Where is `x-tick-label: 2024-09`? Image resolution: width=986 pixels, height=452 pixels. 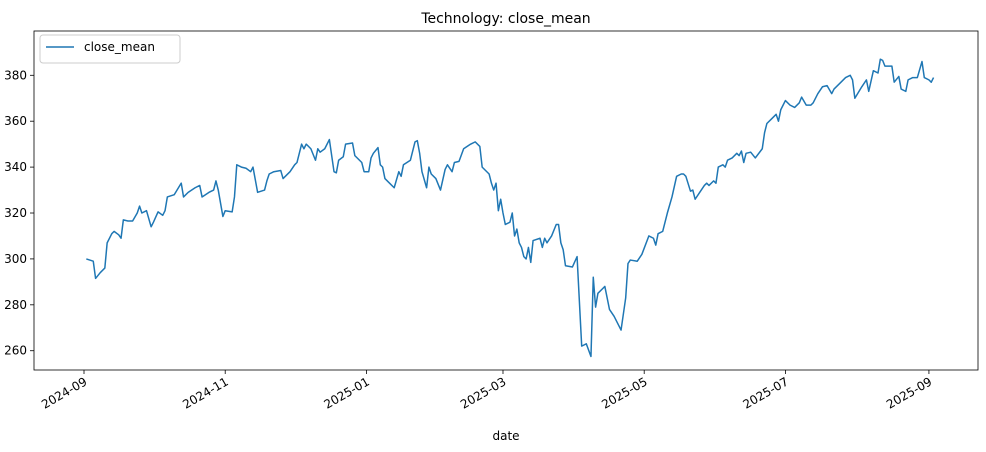 x-tick-label: 2024-09 is located at coordinates (64, 392).